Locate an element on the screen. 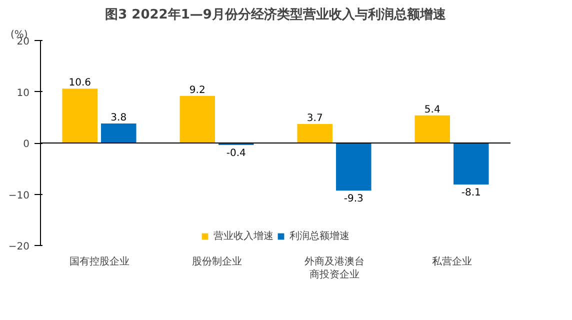  x-tick-label: 股份制企业 is located at coordinates (217, 262).